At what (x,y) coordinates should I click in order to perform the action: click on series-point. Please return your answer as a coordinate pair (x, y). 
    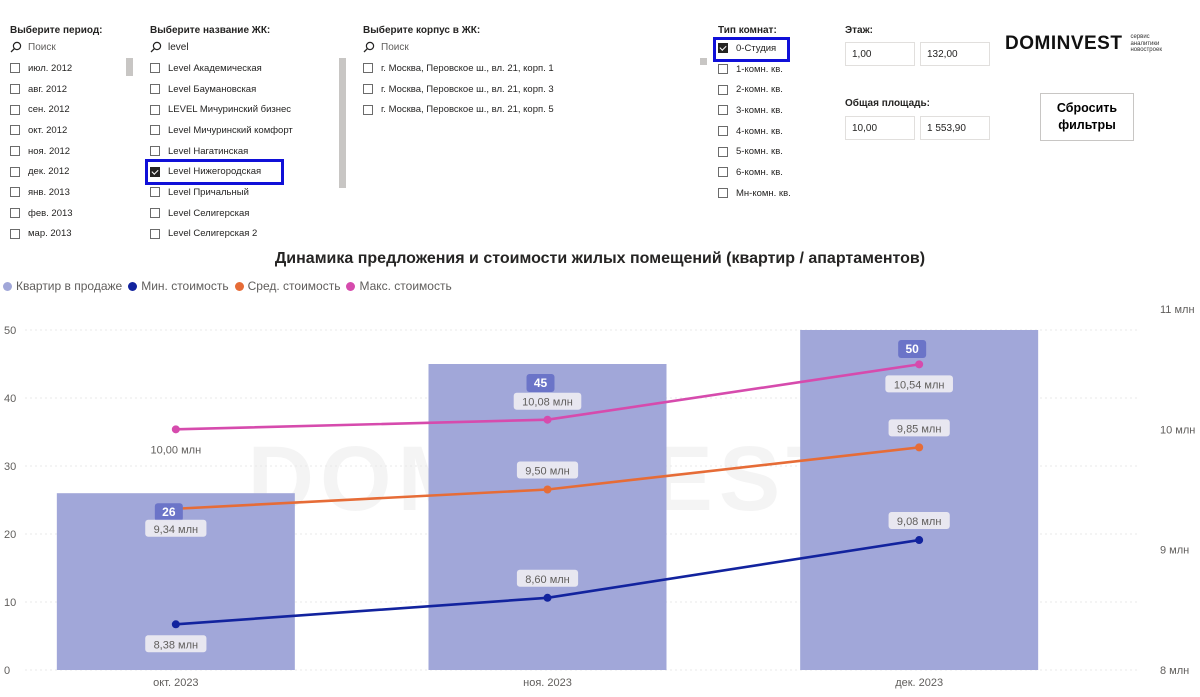
    Looking at the image, I should click on (547, 597).